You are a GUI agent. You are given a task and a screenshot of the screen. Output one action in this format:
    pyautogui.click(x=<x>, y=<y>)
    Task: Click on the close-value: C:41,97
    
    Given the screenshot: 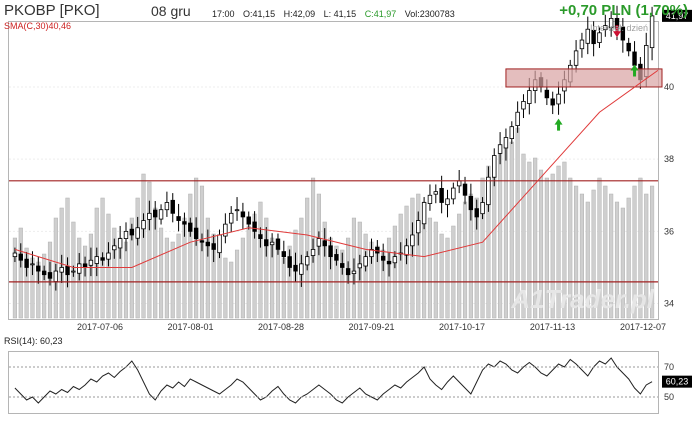 What is the action you would take?
    pyautogui.click(x=380, y=14)
    